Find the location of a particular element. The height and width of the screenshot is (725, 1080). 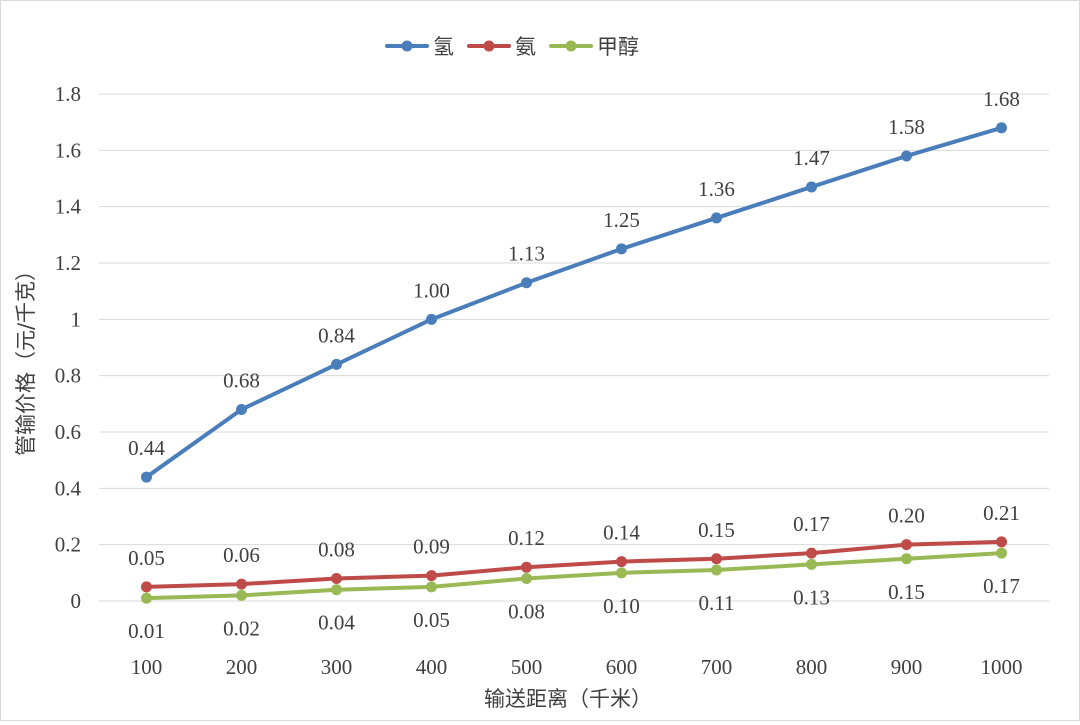

data-label: 0.11 is located at coordinates (717, 603).